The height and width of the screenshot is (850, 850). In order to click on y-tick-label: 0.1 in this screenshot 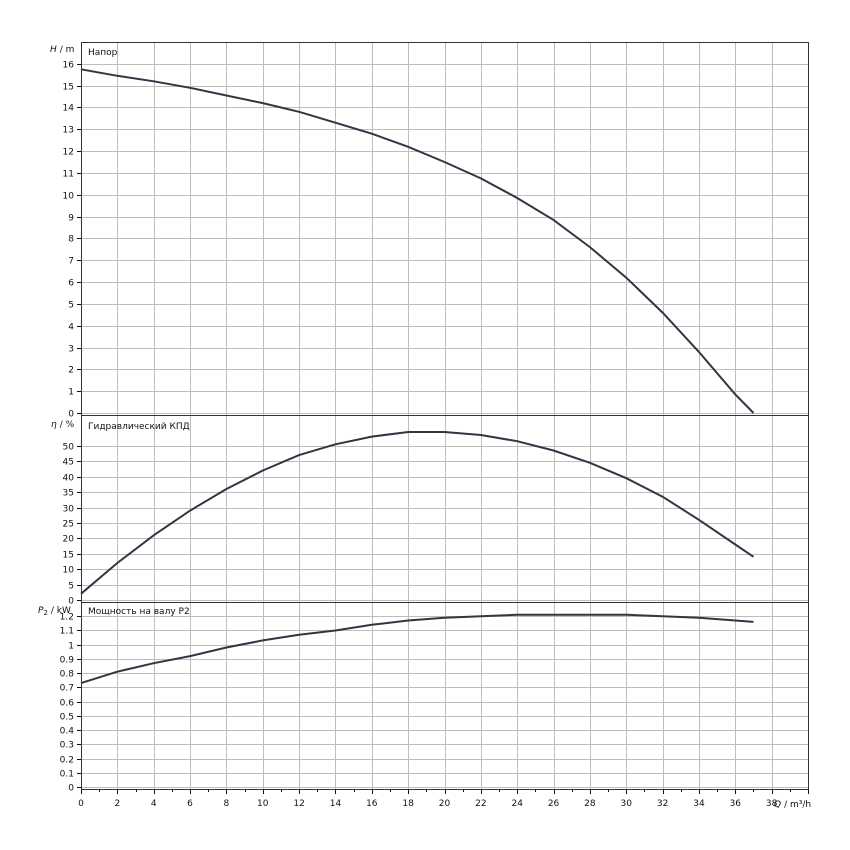, I will do `click(67, 775)`.